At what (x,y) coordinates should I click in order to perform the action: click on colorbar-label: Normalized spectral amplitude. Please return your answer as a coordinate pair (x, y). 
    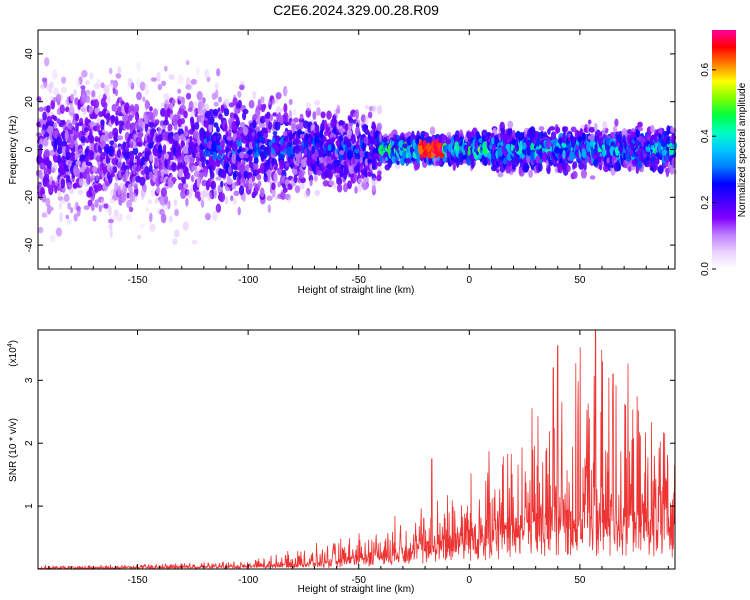
    Looking at the image, I should click on (742, 149).